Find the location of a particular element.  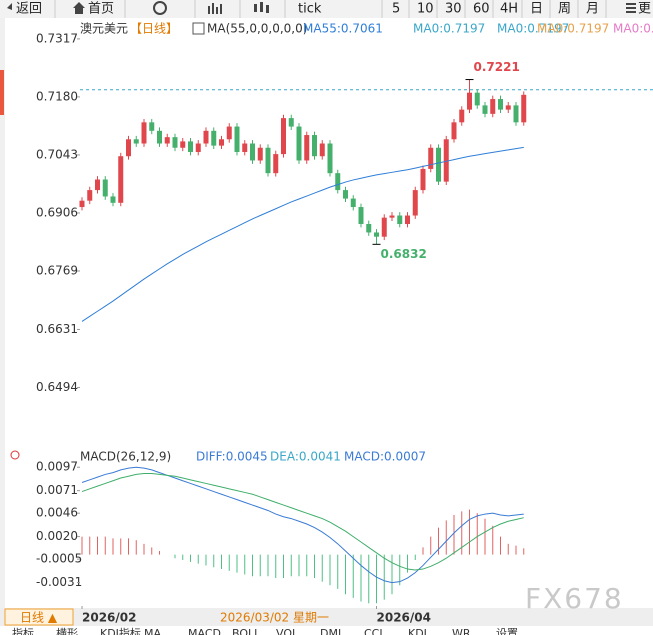

toolbar-button: 4H is located at coordinates (509, 9).